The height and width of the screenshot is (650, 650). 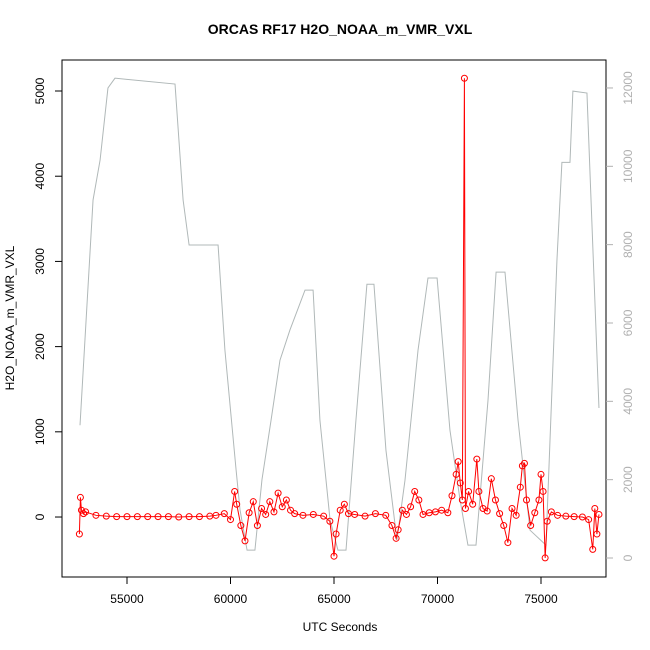 I want to click on x-tick-label: 65000, so click(x=334, y=599).